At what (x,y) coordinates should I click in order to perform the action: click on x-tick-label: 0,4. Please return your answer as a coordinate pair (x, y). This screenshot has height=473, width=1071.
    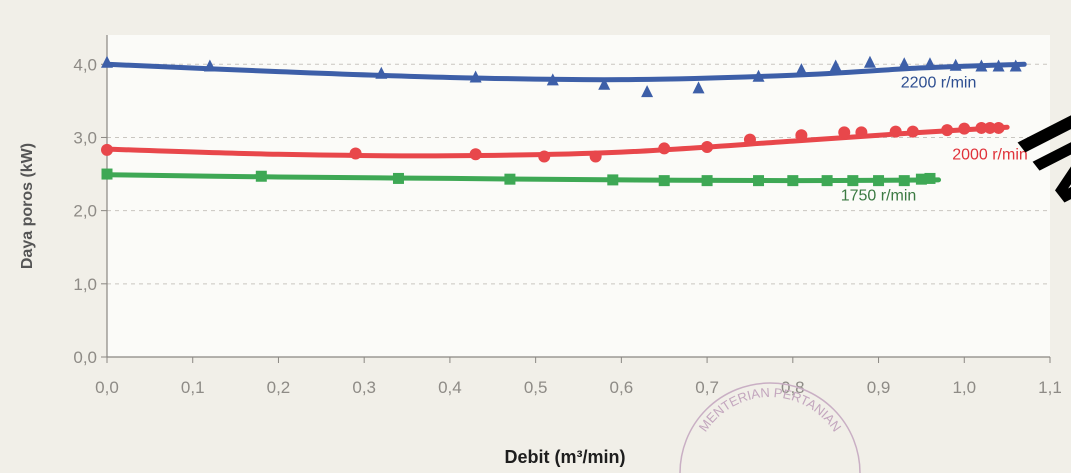
    Looking at the image, I should click on (450, 387).